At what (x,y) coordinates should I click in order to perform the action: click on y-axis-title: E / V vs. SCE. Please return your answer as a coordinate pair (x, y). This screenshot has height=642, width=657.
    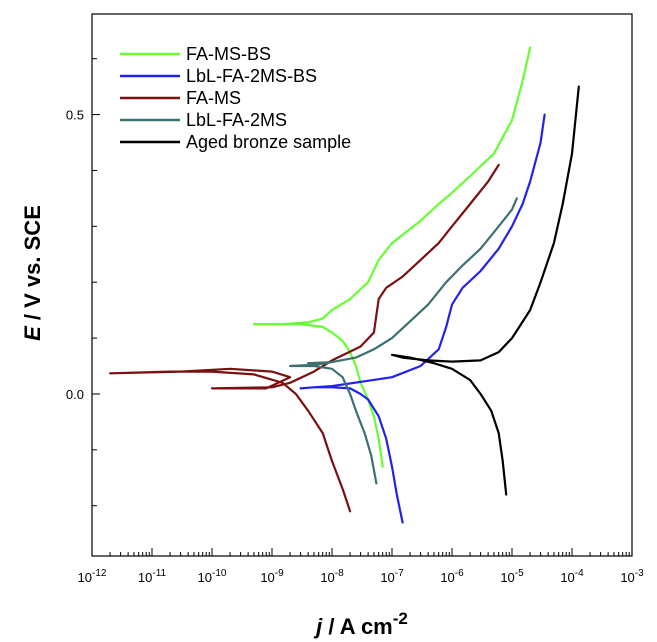
    Looking at the image, I should click on (32, 273).